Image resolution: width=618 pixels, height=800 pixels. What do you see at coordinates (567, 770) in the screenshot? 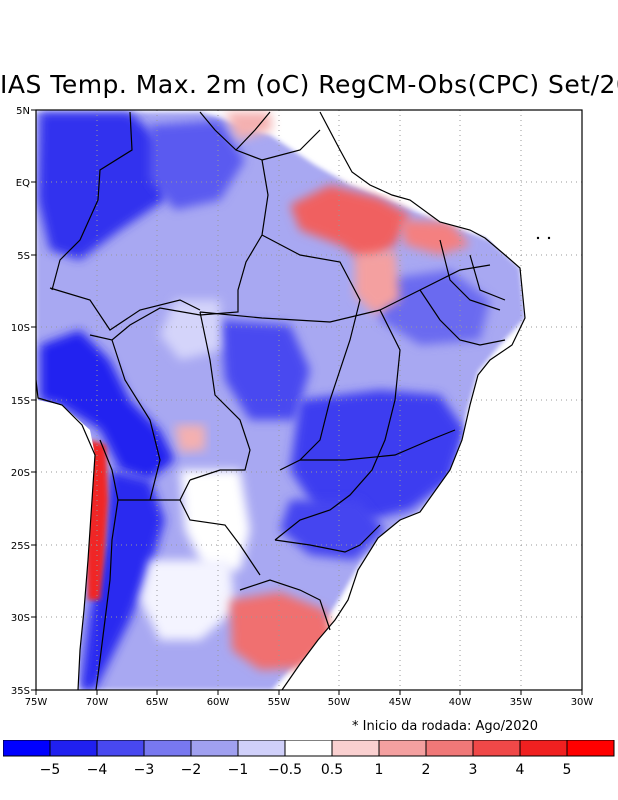
I see `colorbar-label: 5` at bounding box center [567, 770].